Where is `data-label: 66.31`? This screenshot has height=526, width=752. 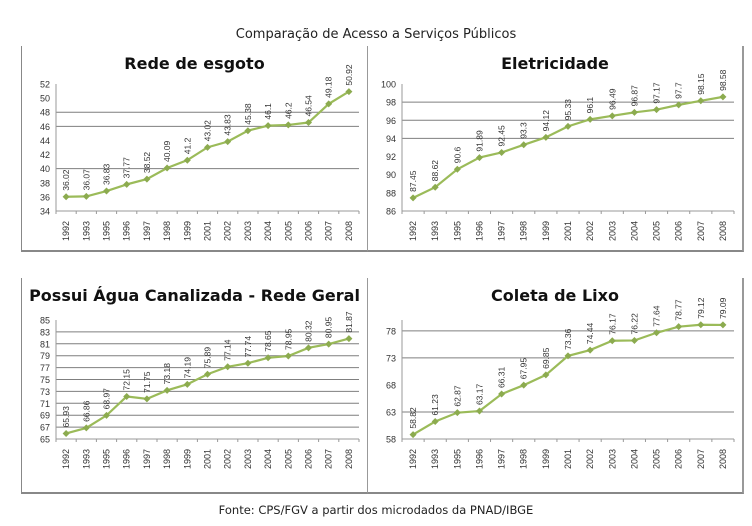 data-label: 66.31 is located at coordinates (502, 378).